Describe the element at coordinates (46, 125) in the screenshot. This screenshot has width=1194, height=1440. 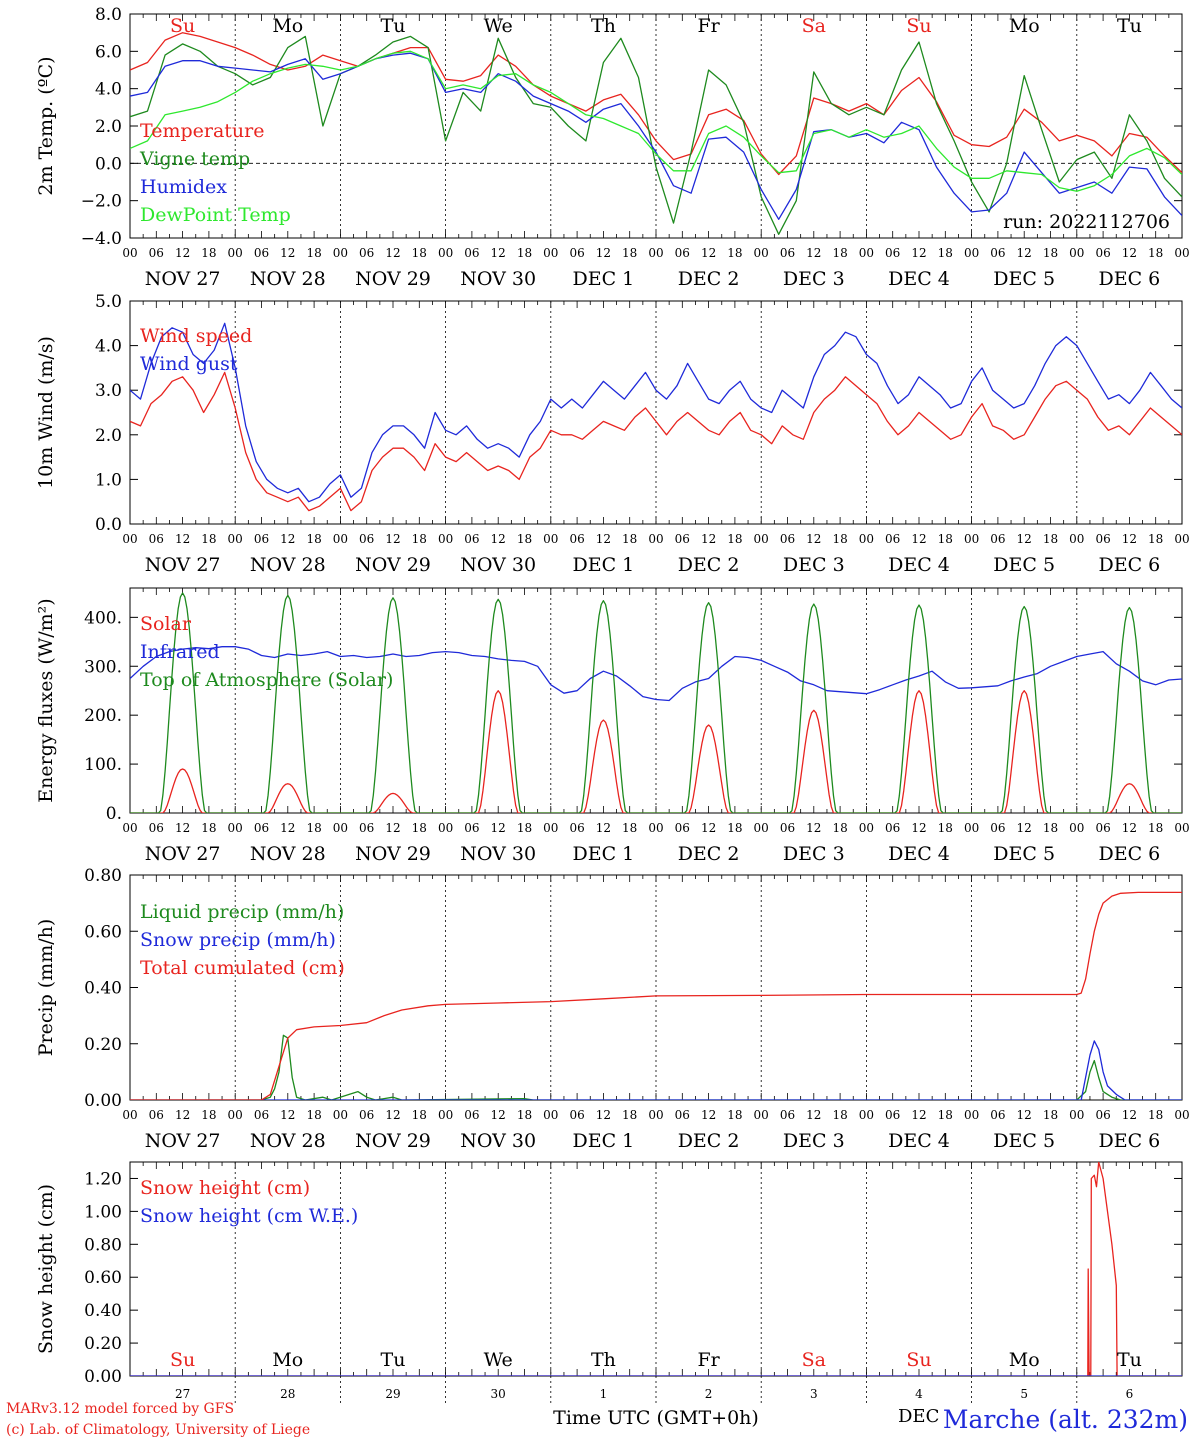
I see `y-axis-label: 2m Temp. (ºC)` at that location.